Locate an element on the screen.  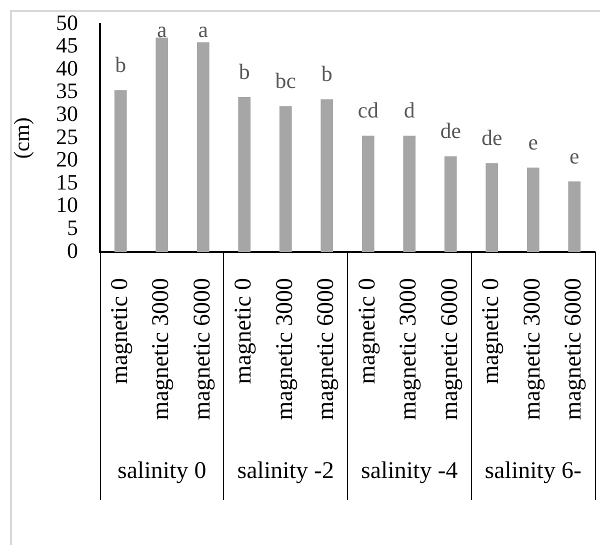
data-label: d is located at coordinates (409, 110).